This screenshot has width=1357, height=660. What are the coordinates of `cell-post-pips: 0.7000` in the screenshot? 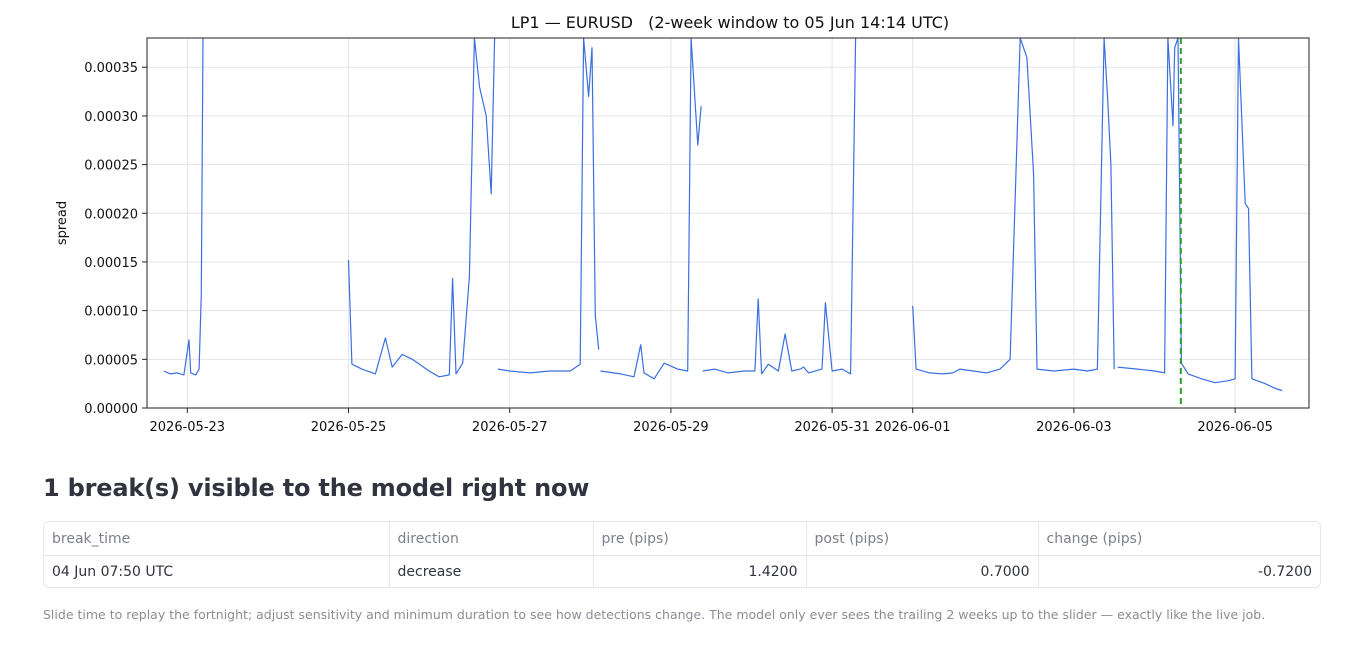 It's located at (922, 571).